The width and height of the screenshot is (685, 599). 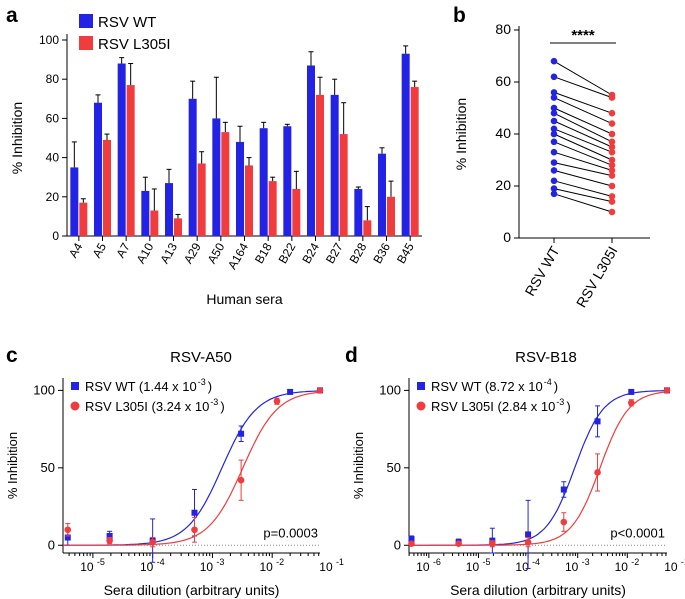 What do you see at coordinates (358, 465) in the screenshot?
I see `y-axis-title: % Inhibition` at bounding box center [358, 465].